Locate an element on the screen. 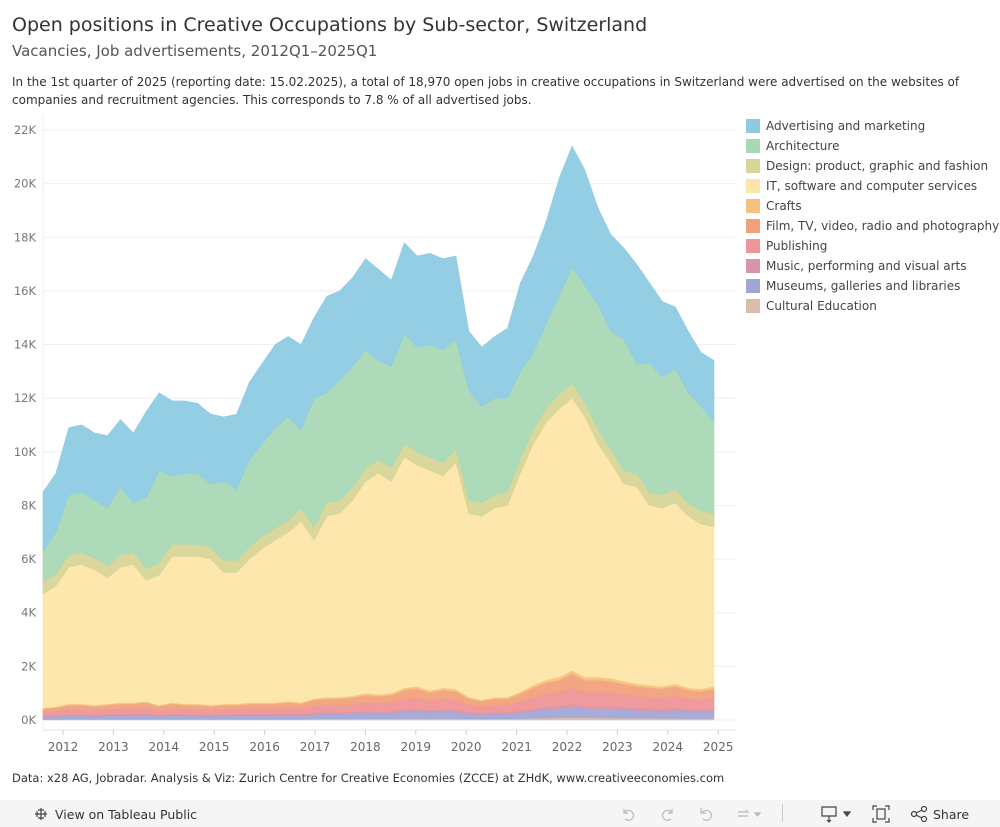 This screenshot has height=827, width=1000. share-label: Share is located at coordinates (951, 814).